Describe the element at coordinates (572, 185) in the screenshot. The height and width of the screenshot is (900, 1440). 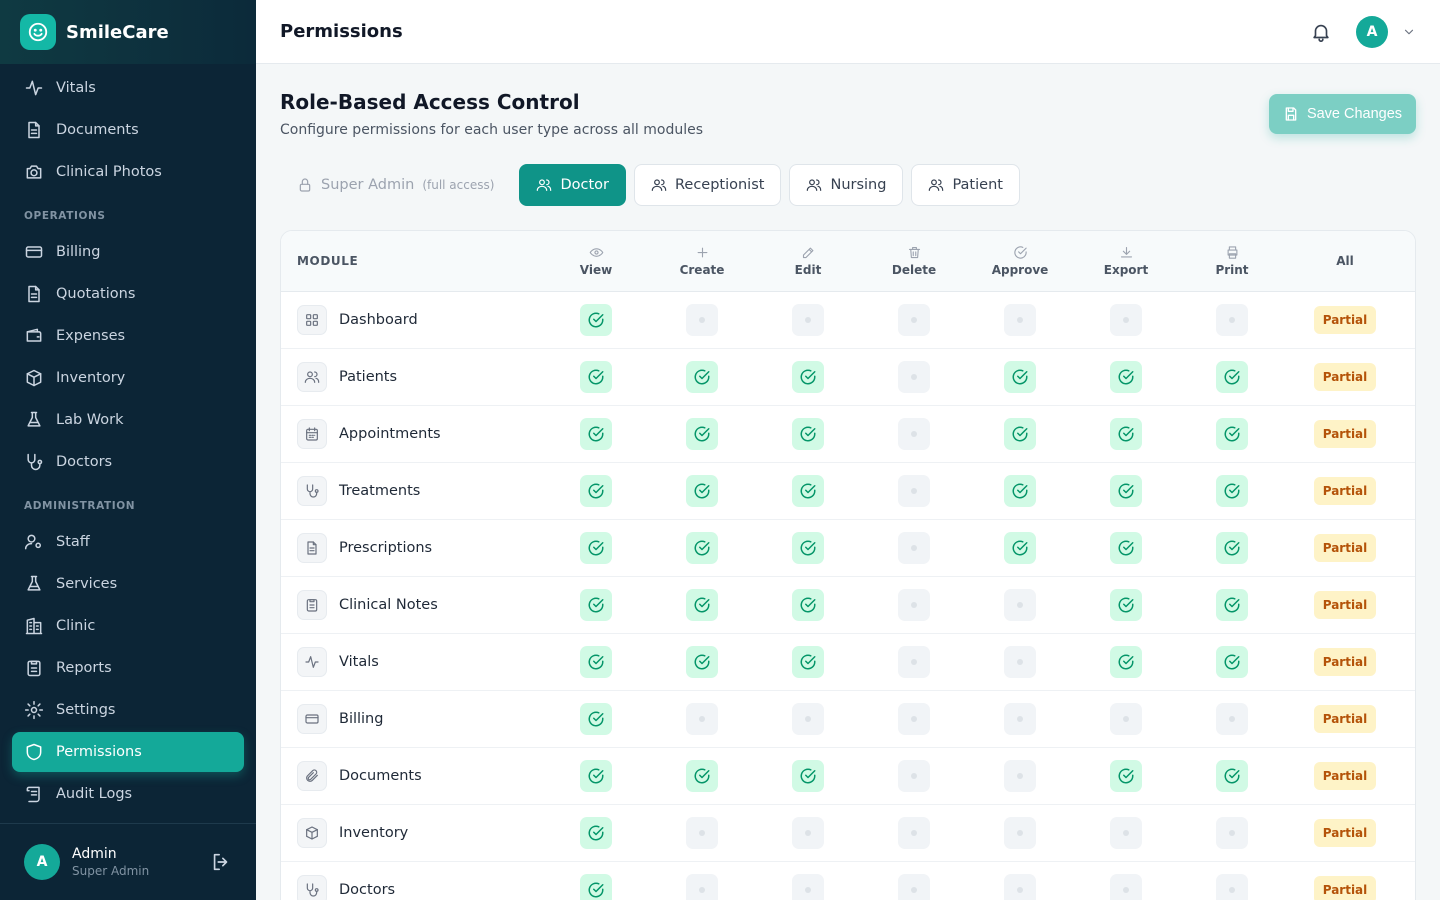
I see `role-tab-doctor: Doctor` at that location.